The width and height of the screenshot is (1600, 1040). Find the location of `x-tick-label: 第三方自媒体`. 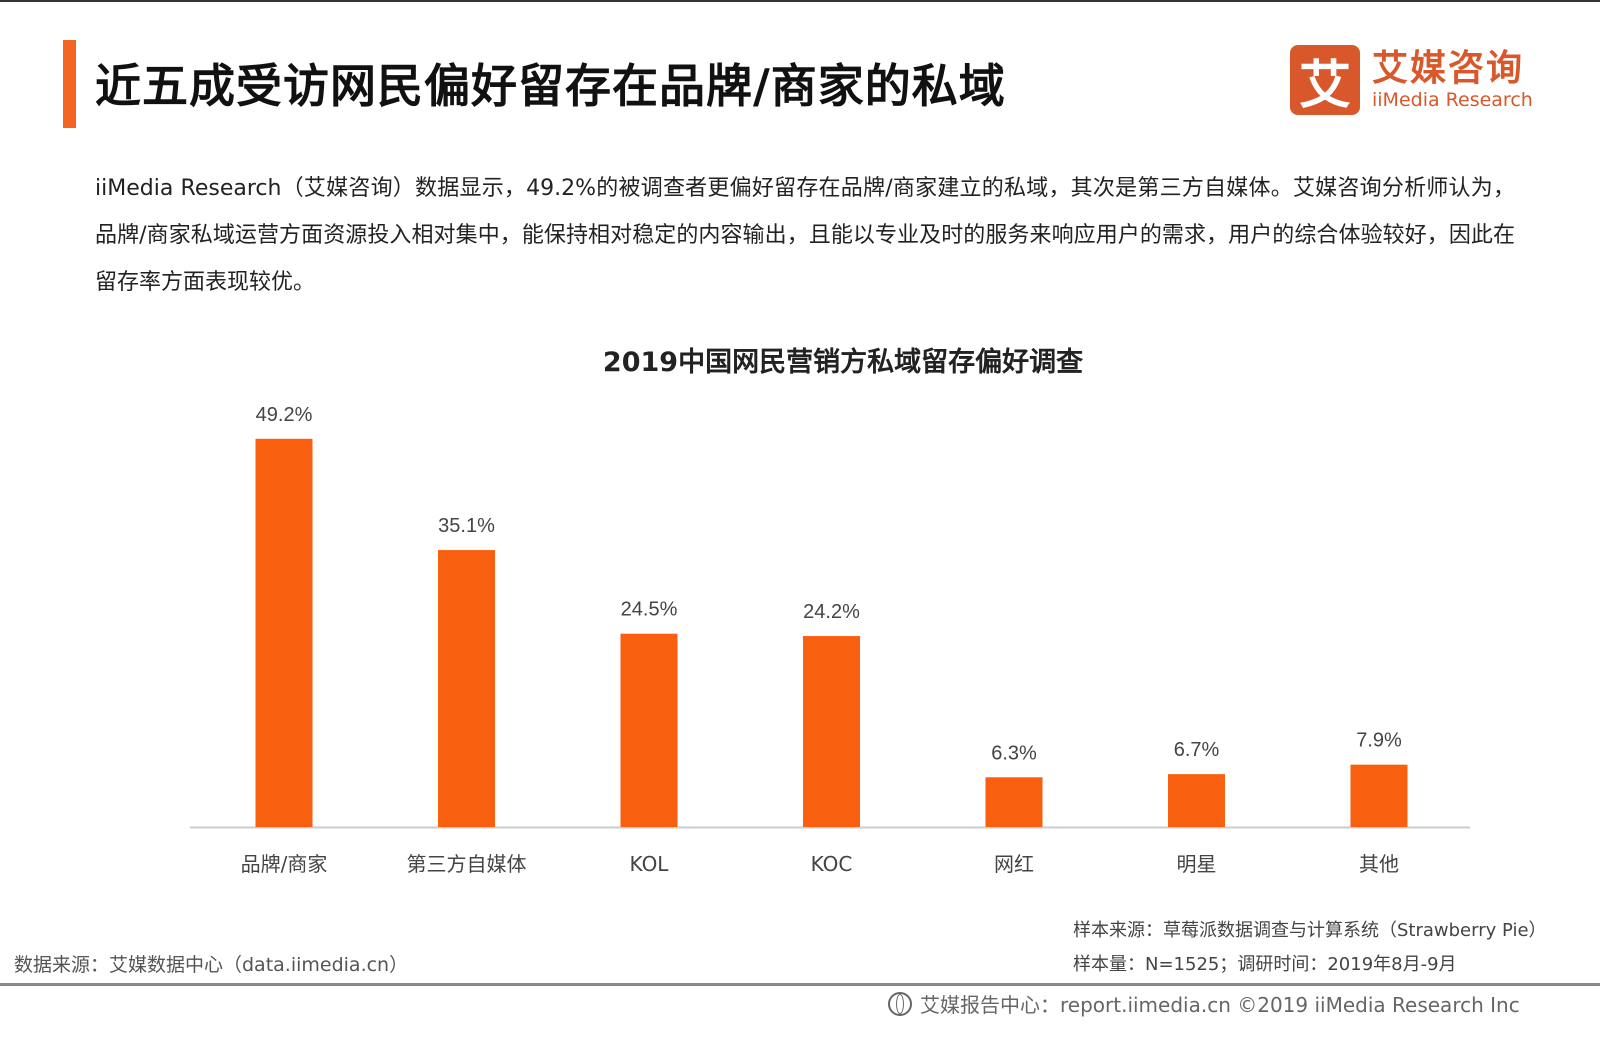

x-tick-label: 第三方自媒体 is located at coordinates (467, 864).